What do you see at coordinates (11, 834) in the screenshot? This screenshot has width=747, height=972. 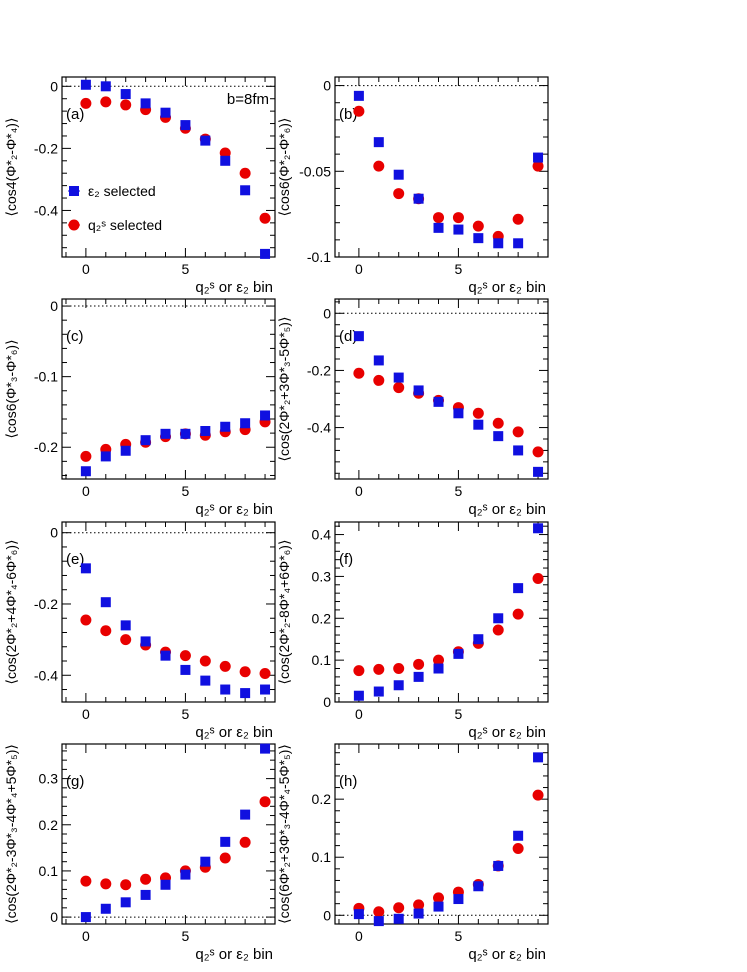 I see `y-axis-label: ⟨cos(2Φ*₂-3Φ*₃-4Φ*₄+5Φ*₅)⟩` at bounding box center [11, 834].